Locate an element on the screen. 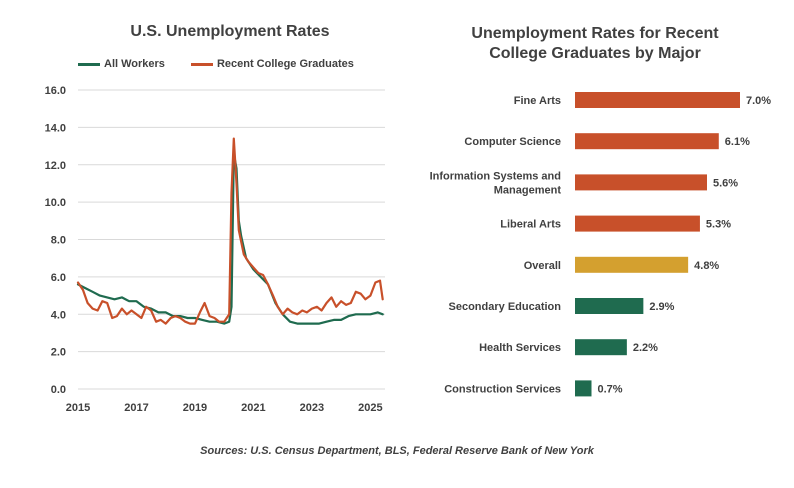 This screenshot has height=488, width=794. category-label: Liberal Arts is located at coordinates (530, 225).